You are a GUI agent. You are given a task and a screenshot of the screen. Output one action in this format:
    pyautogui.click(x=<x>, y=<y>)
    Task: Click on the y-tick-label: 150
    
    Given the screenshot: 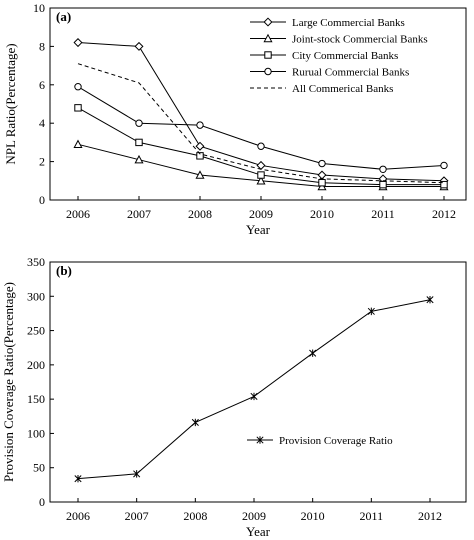 What is the action you would take?
    pyautogui.click(x=36, y=399)
    